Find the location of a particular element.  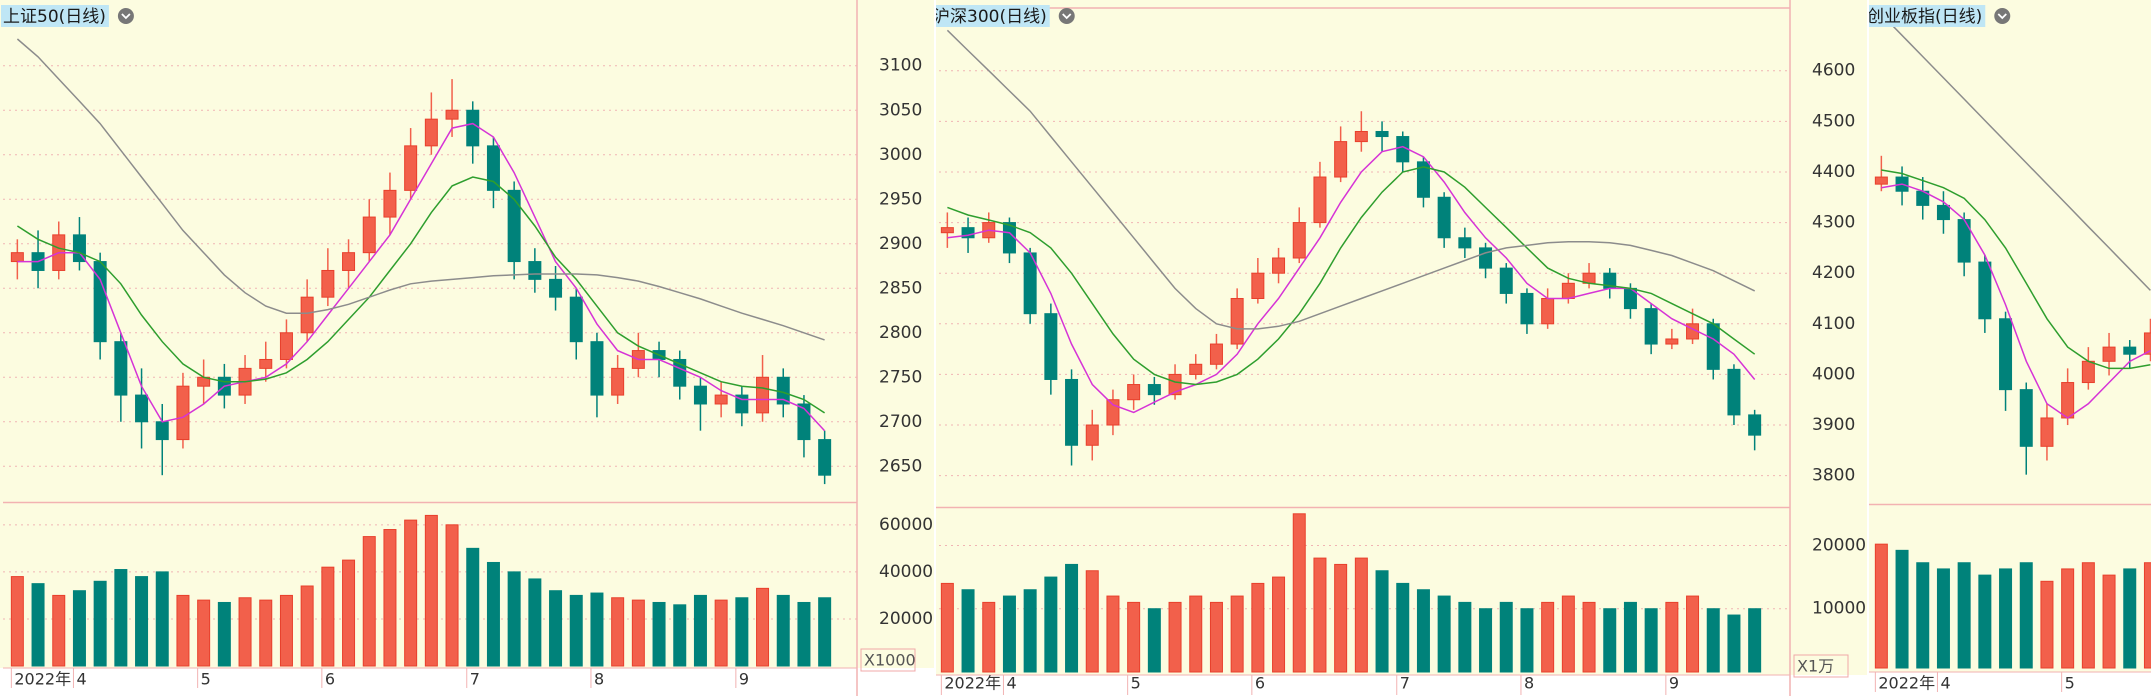

y-tick-label: 3800 is located at coordinates (1833, 476).